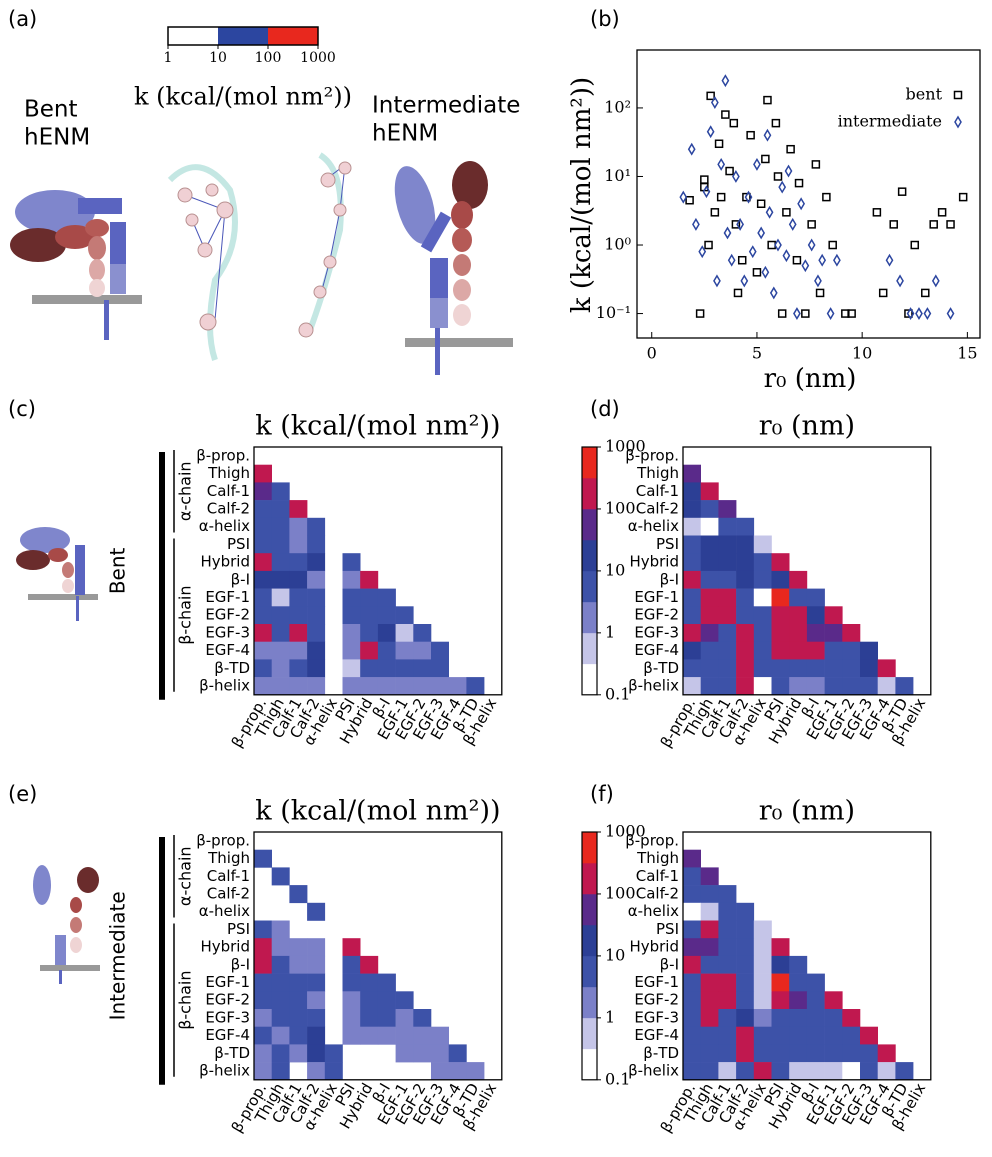 The width and height of the screenshot is (992, 1157). What do you see at coordinates (268, 58) in the screenshot?
I see `colorbar-tick-label: 100` at bounding box center [268, 58].